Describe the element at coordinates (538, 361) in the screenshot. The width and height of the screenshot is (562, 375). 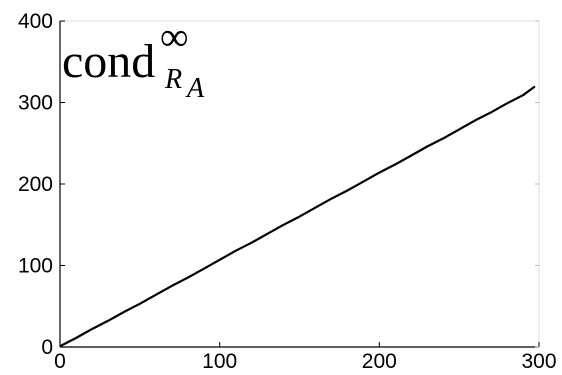
I see `x-tick-label: 300` at that location.